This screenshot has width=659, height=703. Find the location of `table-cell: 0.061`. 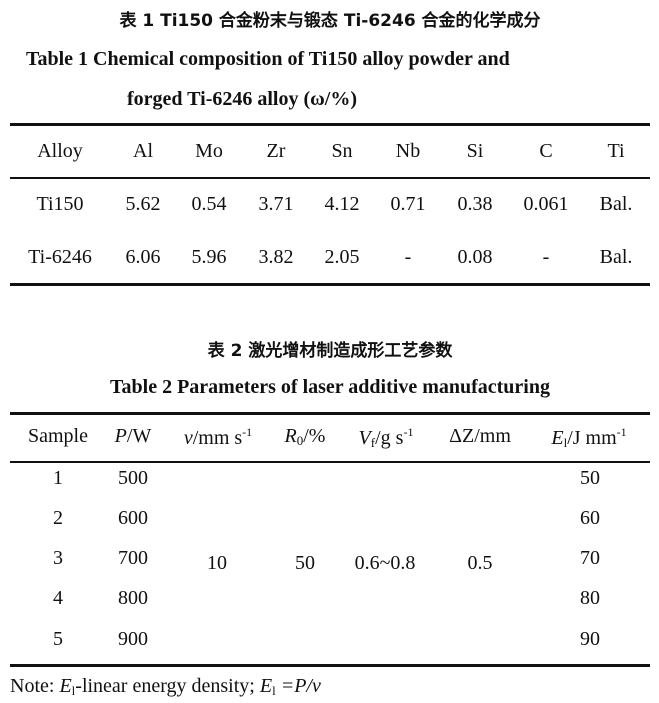

table-cell: 0.061 is located at coordinates (546, 204).